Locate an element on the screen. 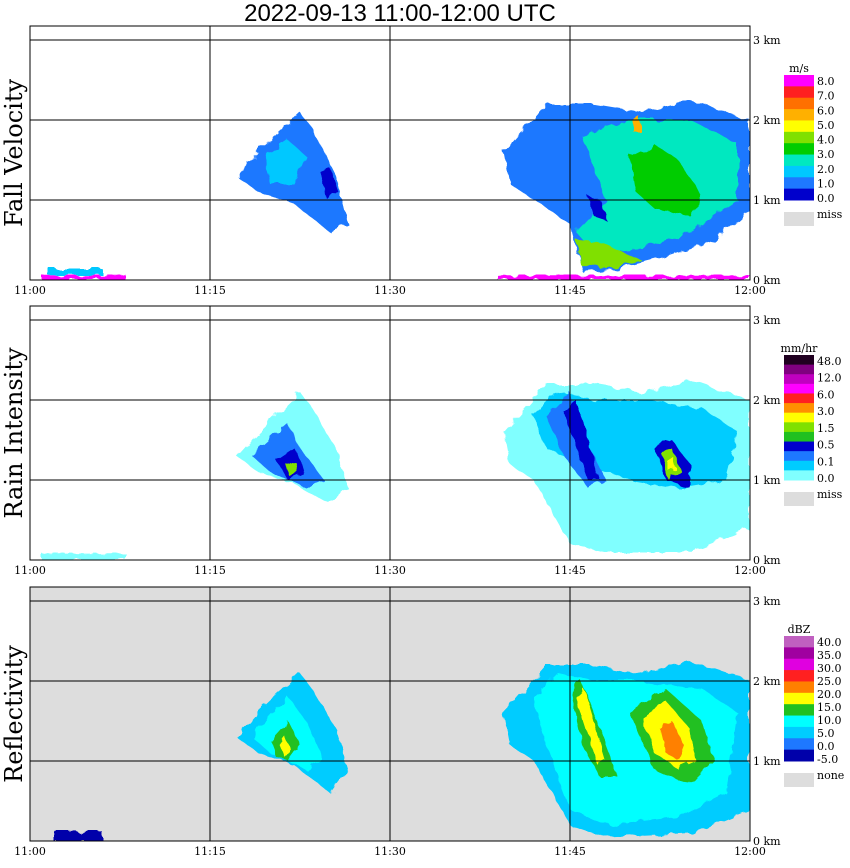  colorbar-label: 0.1 is located at coordinates (826, 461).